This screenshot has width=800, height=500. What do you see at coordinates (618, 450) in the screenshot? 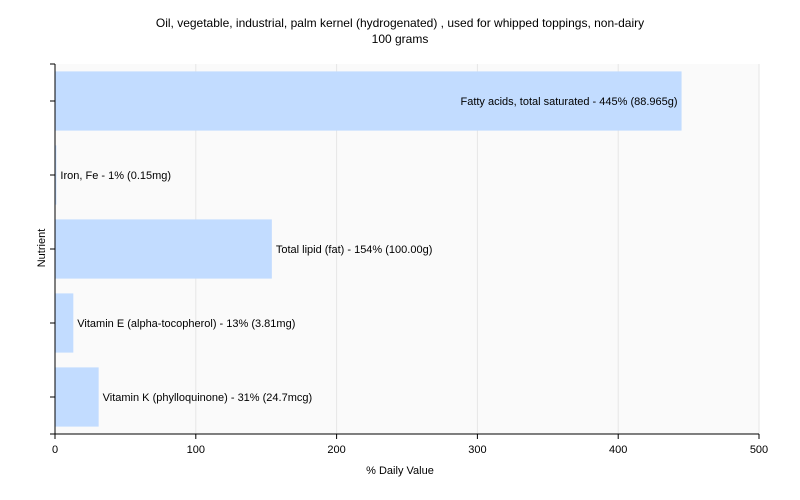
I see `x-tick-label: 400` at bounding box center [618, 450].